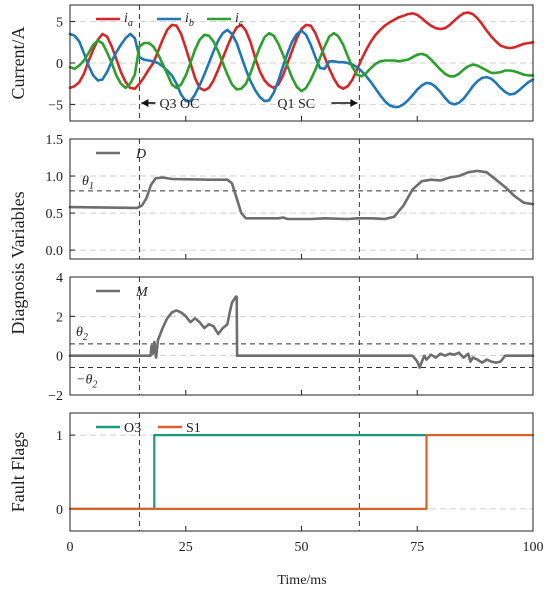  I want to click on annotation-q1-sc: Q1 SC, so click(296, 104).